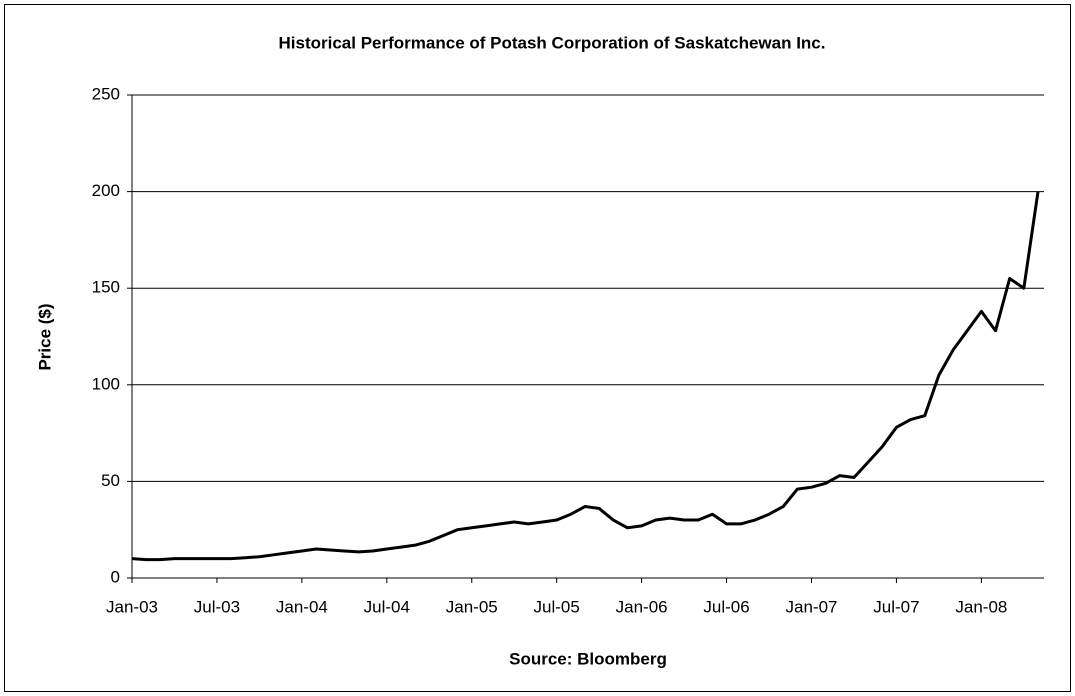 This screenshot has height=696, width=1075. Describe the element at coordinates (132, 606) in the screenshot. I see `x-tick-label: Jan-03` at that location.